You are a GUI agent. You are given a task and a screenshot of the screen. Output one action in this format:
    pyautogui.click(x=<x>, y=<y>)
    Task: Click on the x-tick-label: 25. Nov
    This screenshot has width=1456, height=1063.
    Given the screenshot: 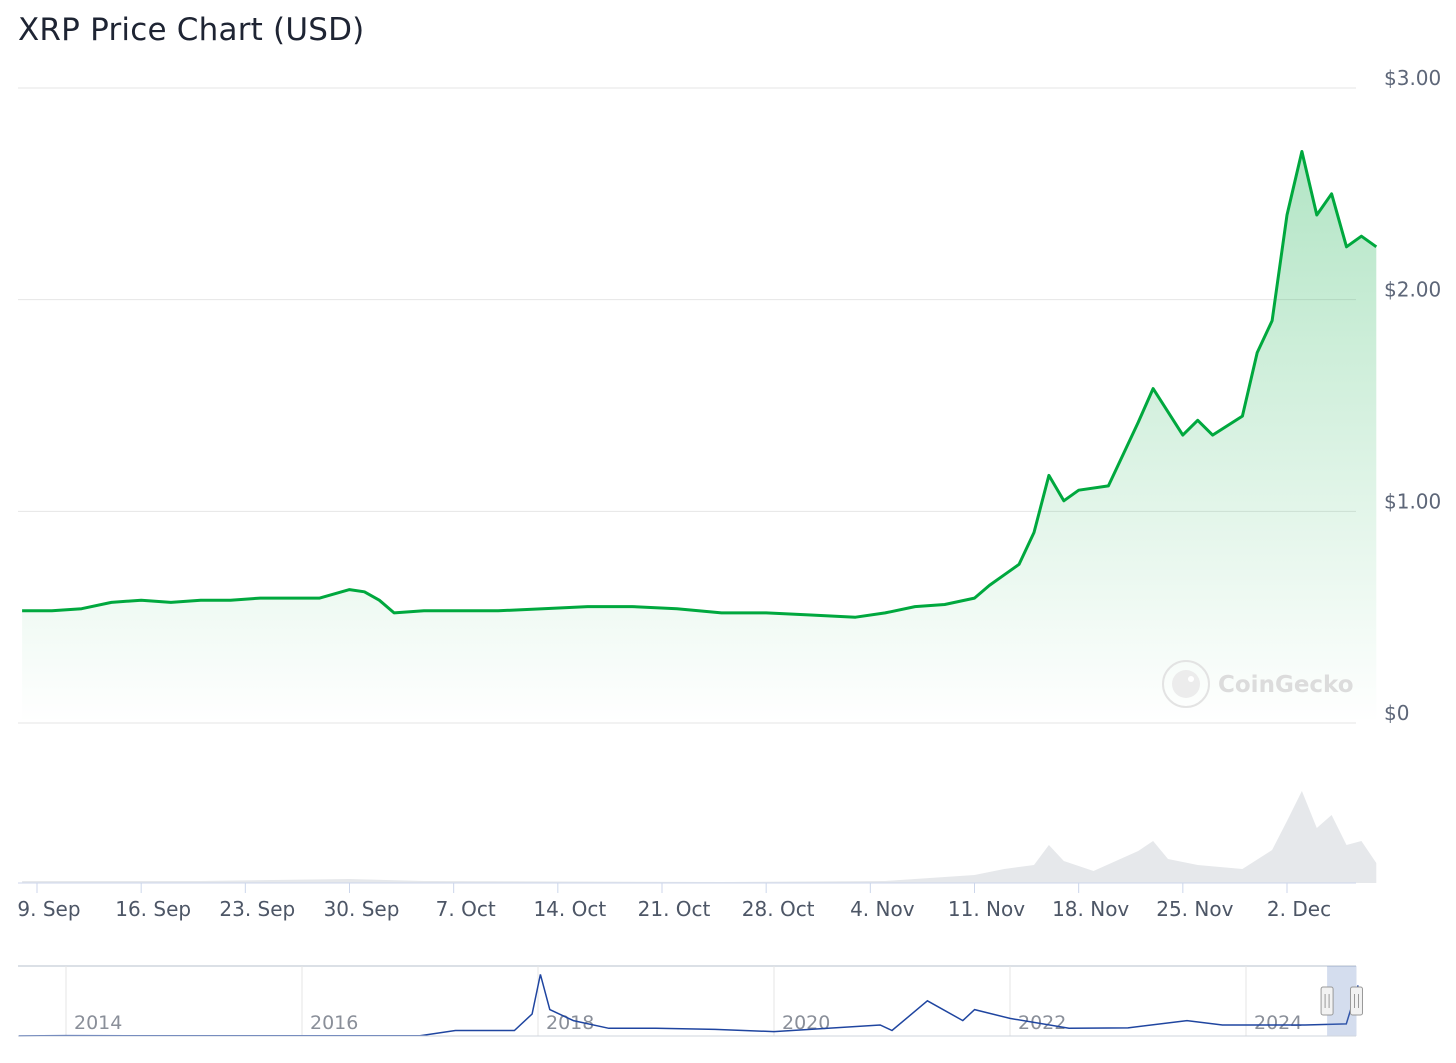 What is the action you would take?
    pyautogui.click(x=1194, y=909)
    